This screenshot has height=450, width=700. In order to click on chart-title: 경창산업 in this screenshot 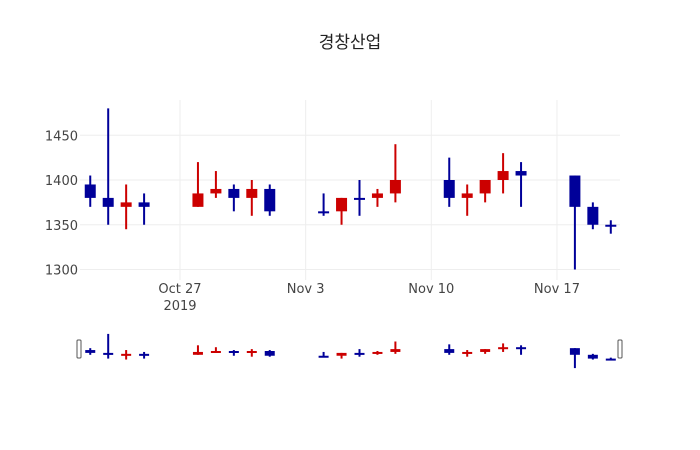, I will do `click(350, 43)`.